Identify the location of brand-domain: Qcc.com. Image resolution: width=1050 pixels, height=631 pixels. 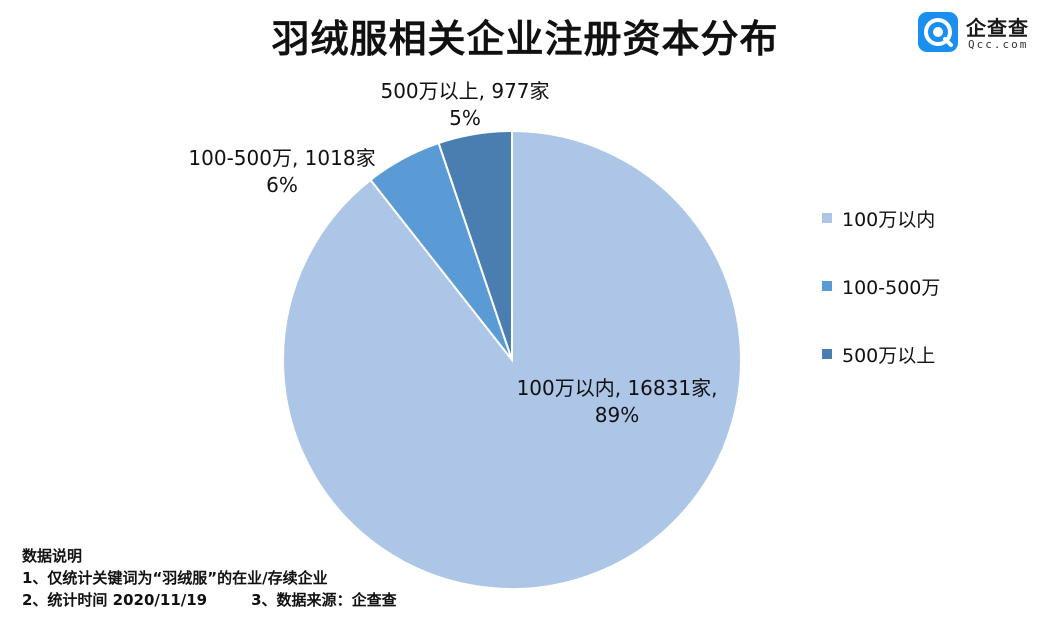
(998, 44).